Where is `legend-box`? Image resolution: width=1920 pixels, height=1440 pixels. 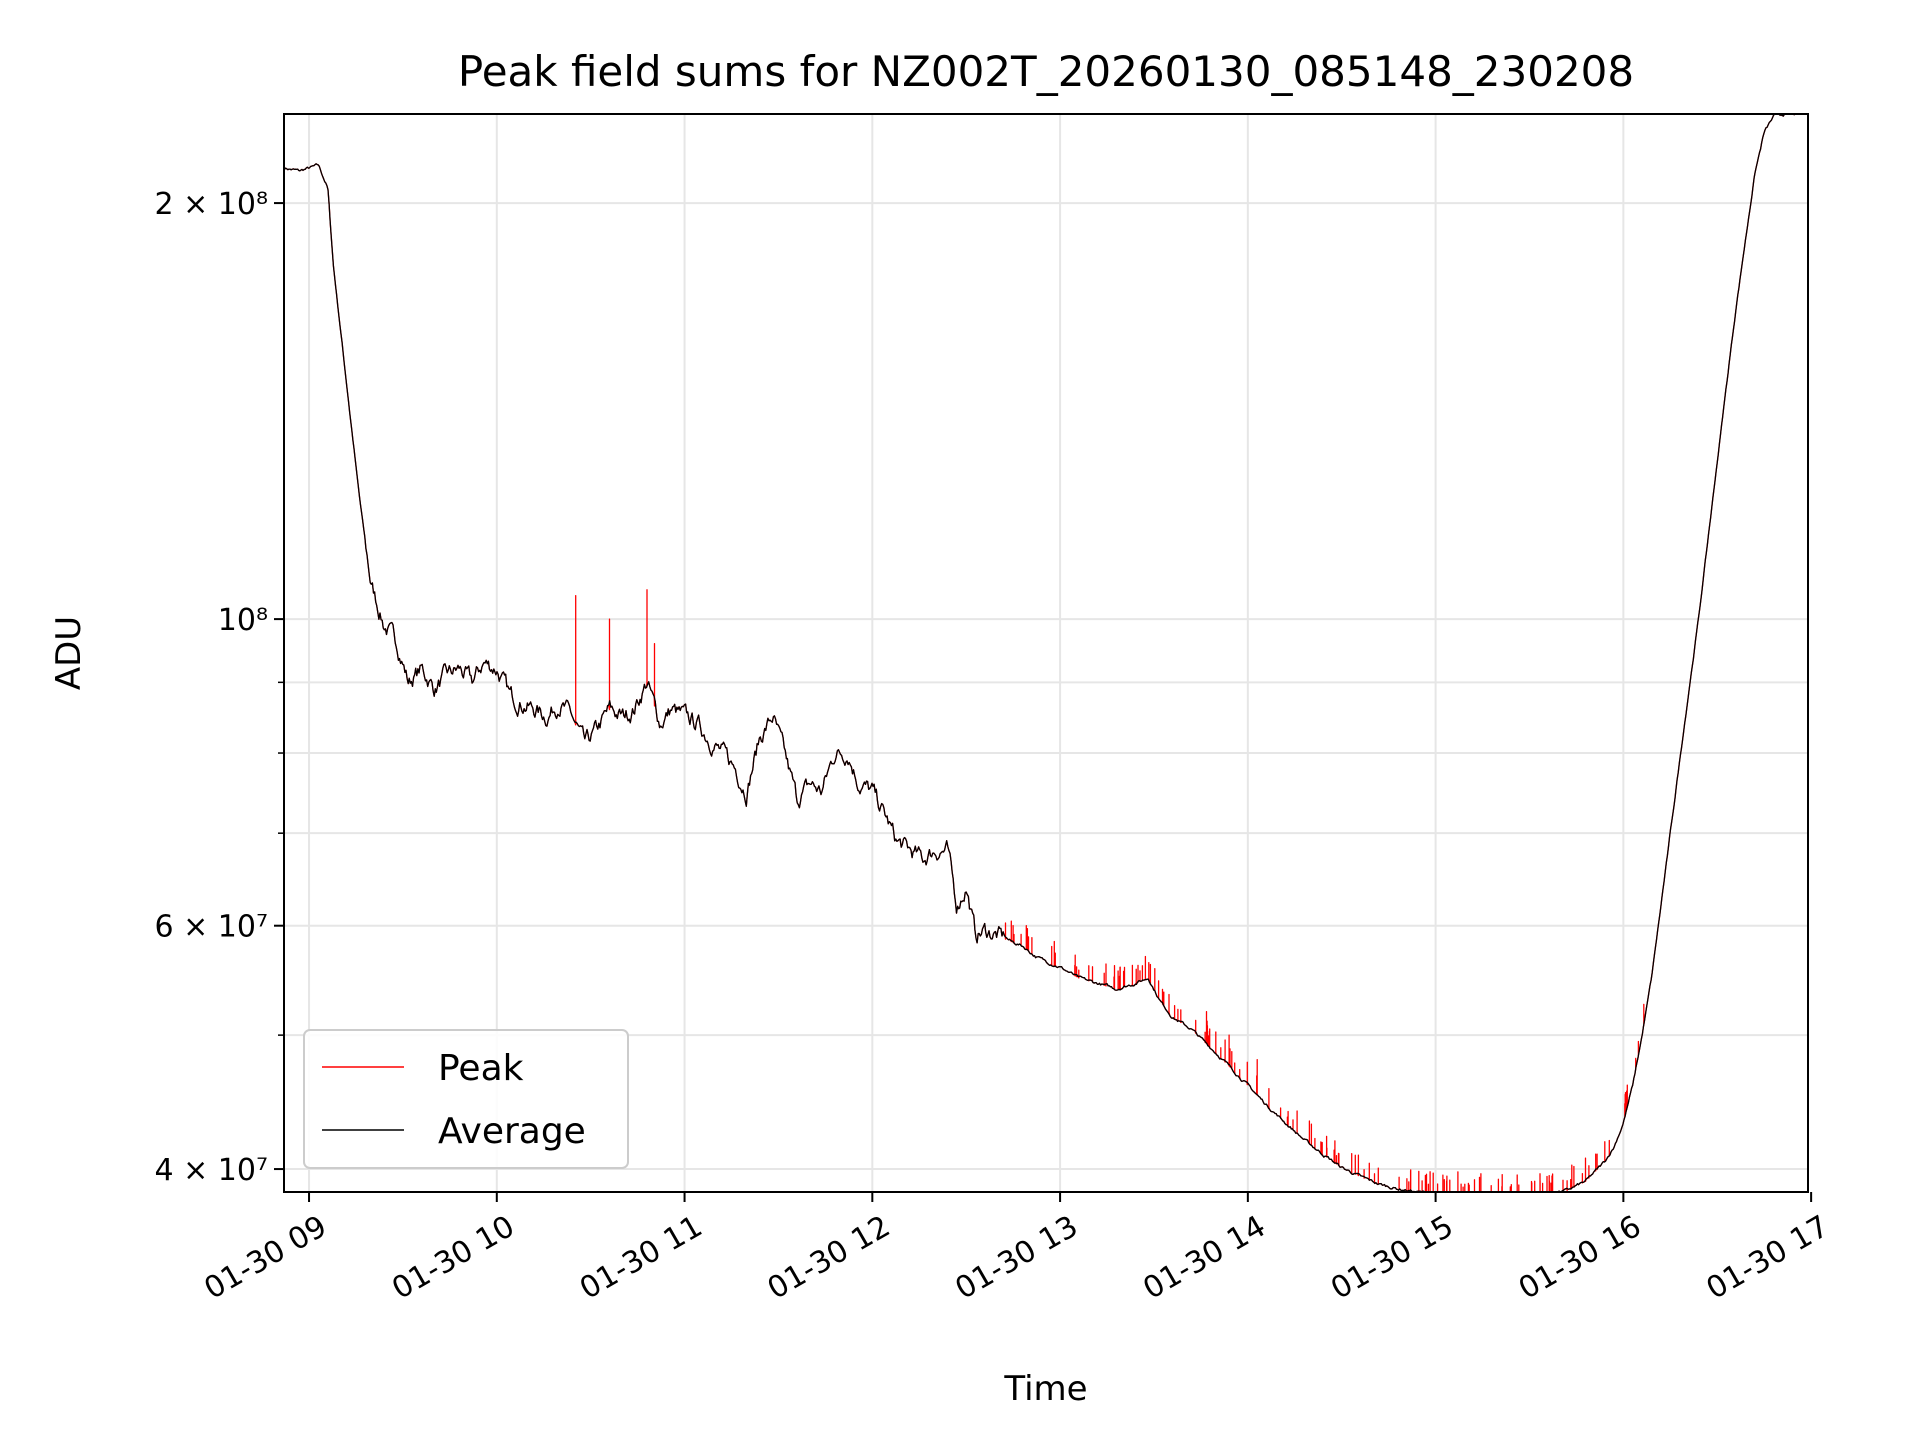
legend-box is located at coordinates (466, 1099).